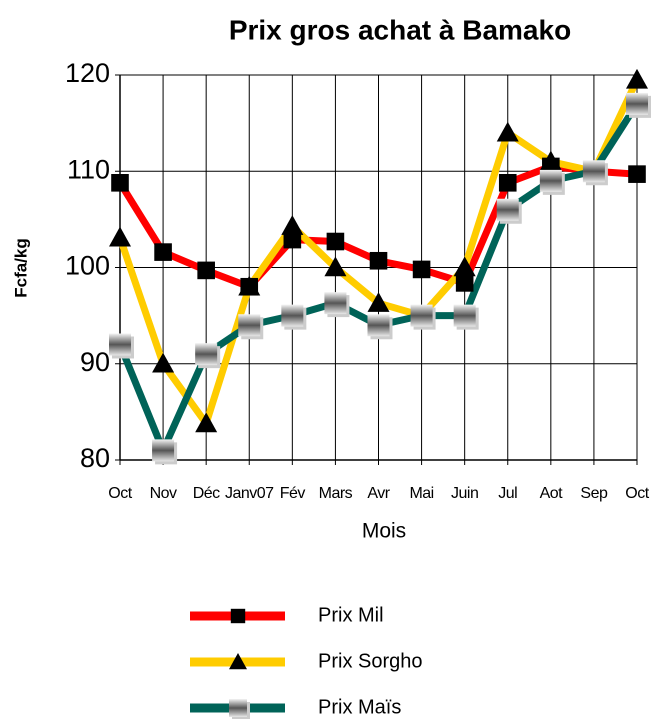  I want to click on y-axis-label: Fcfa/kg, so click(20, 268).